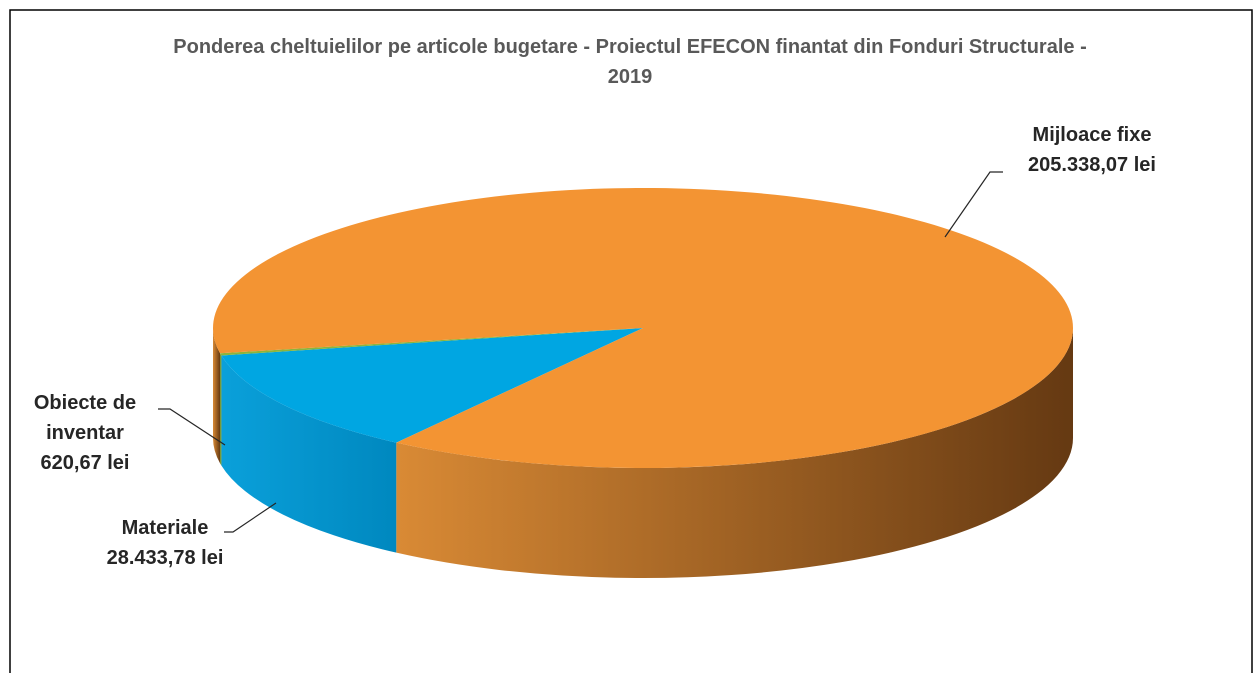  Describe the element at coordinates (165, 543) in the screenshot. I see `slice-label: Materiale 28.433,78 lei` at that location.